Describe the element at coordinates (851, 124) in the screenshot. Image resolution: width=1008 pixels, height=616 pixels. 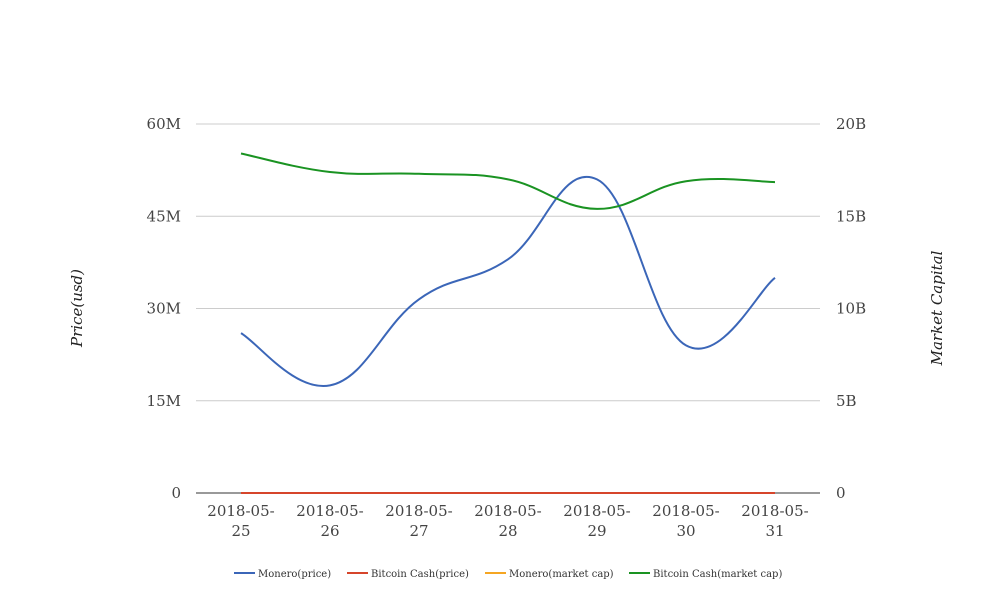
I see `y-right-tick-label: 20B` at that location.